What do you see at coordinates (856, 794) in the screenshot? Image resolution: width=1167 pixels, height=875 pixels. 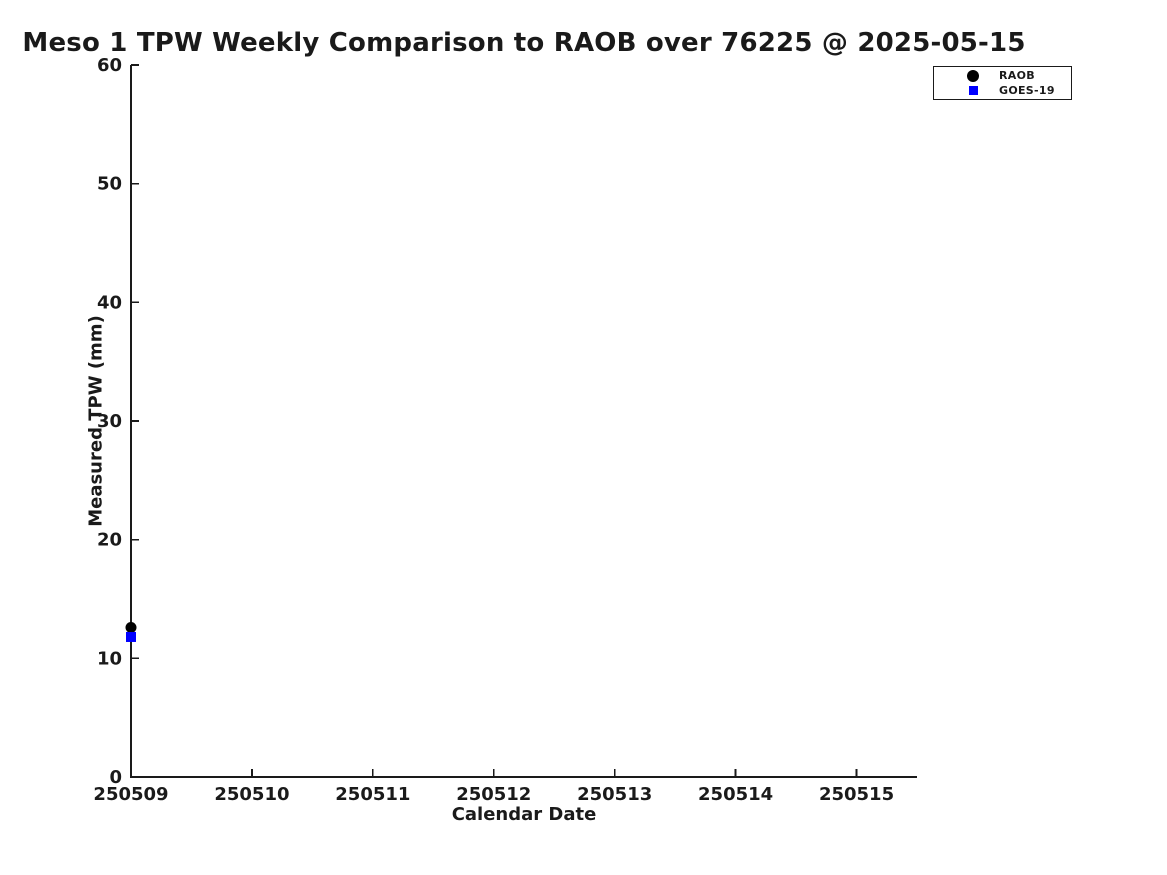 I see `x-tick-label: 250515` at bounding box center [856, 794].